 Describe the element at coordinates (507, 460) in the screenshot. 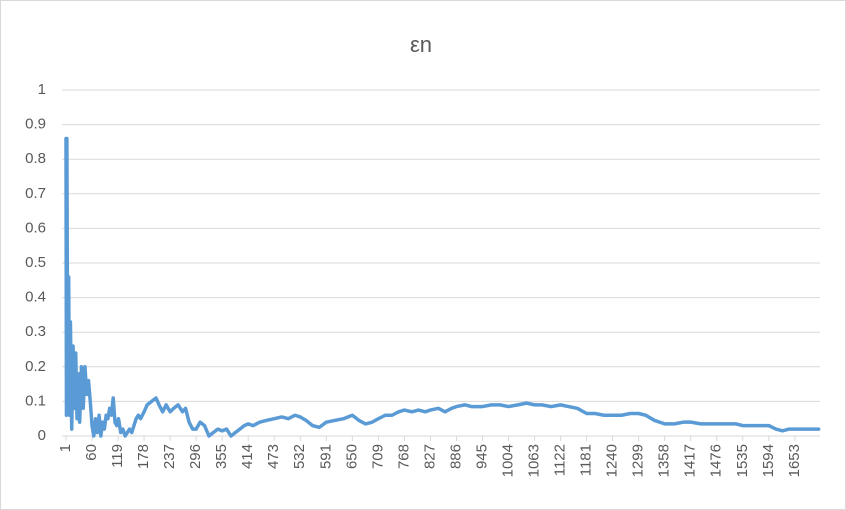

I see `x-tick-label: 1004` at that location.